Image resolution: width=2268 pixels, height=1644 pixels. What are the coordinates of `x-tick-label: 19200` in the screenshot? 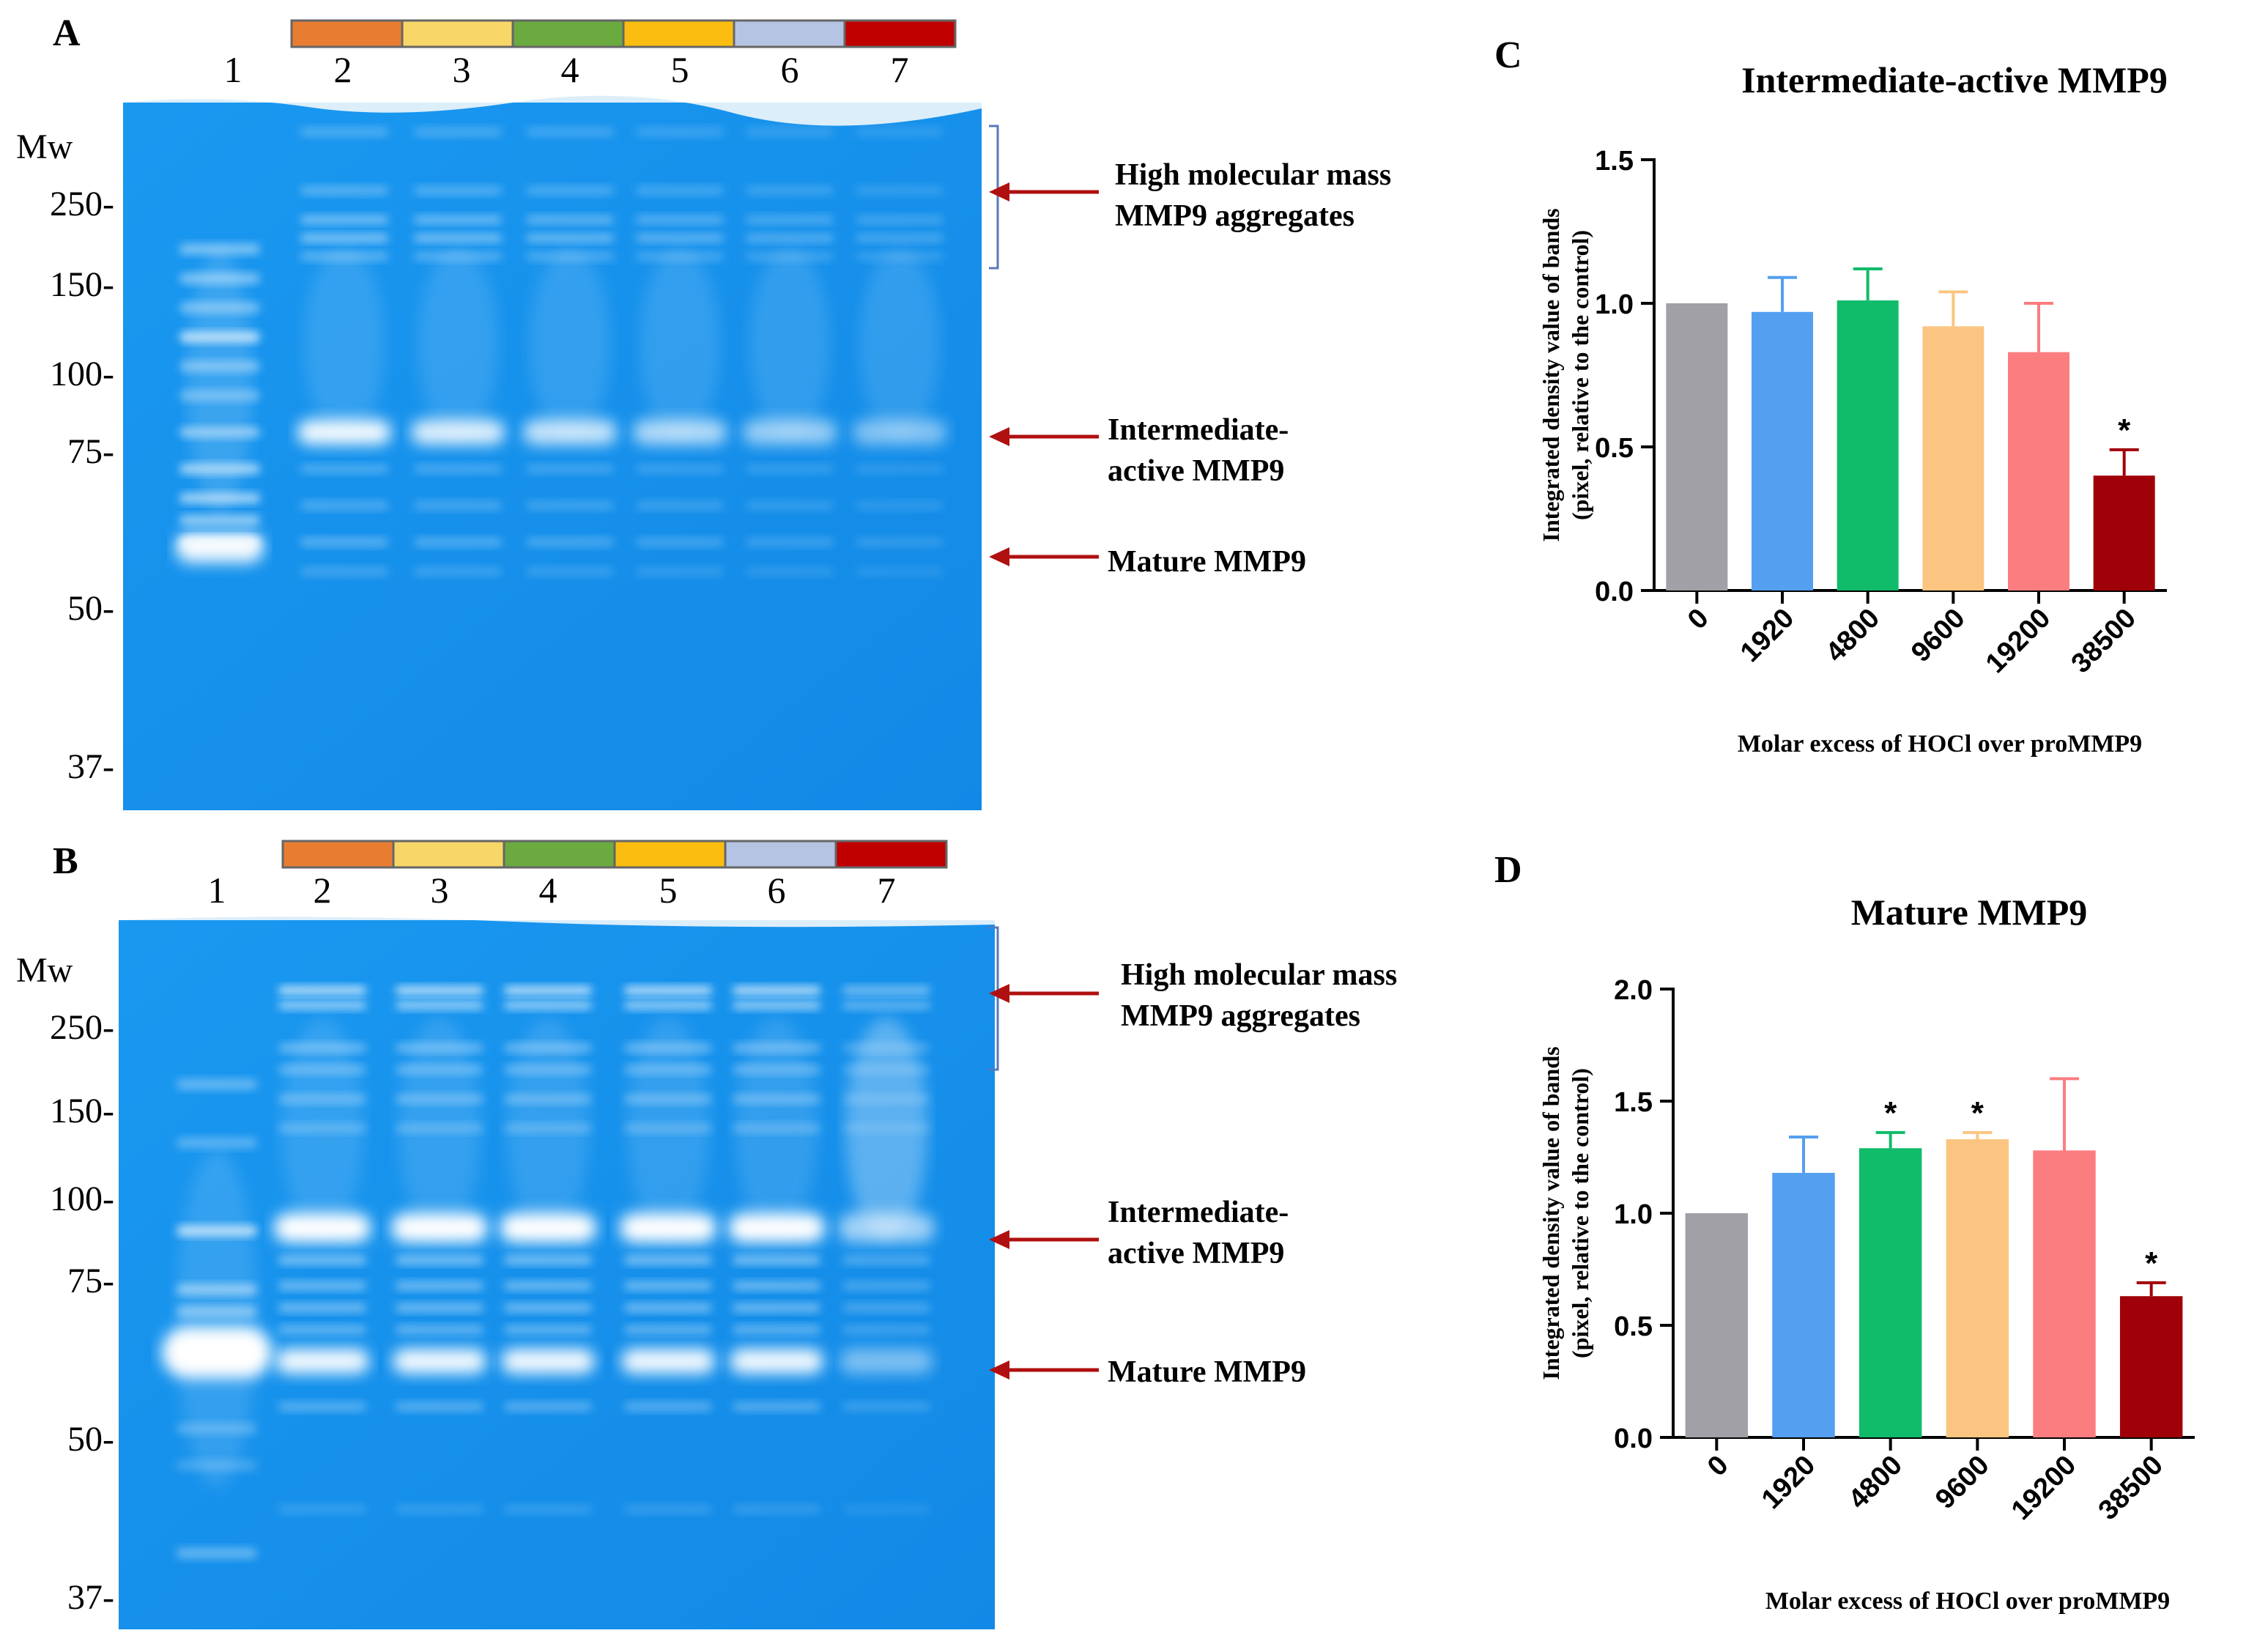 It's located at (2018, 641).